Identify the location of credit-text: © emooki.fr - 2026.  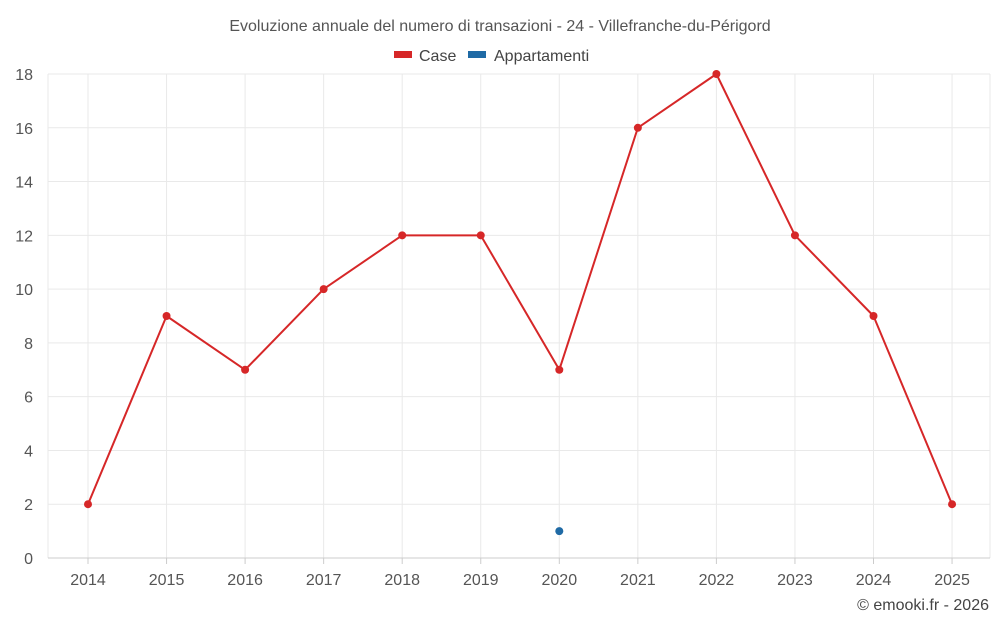
(923, 605).